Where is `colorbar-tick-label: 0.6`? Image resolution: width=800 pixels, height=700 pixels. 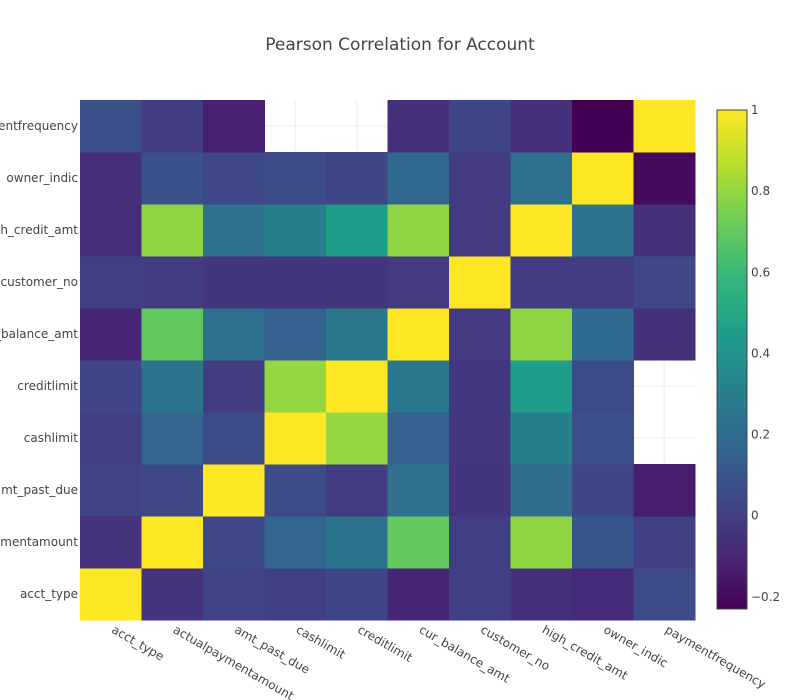 colorbar-tick-label: 0.6 is located at coordinates (760, 272).